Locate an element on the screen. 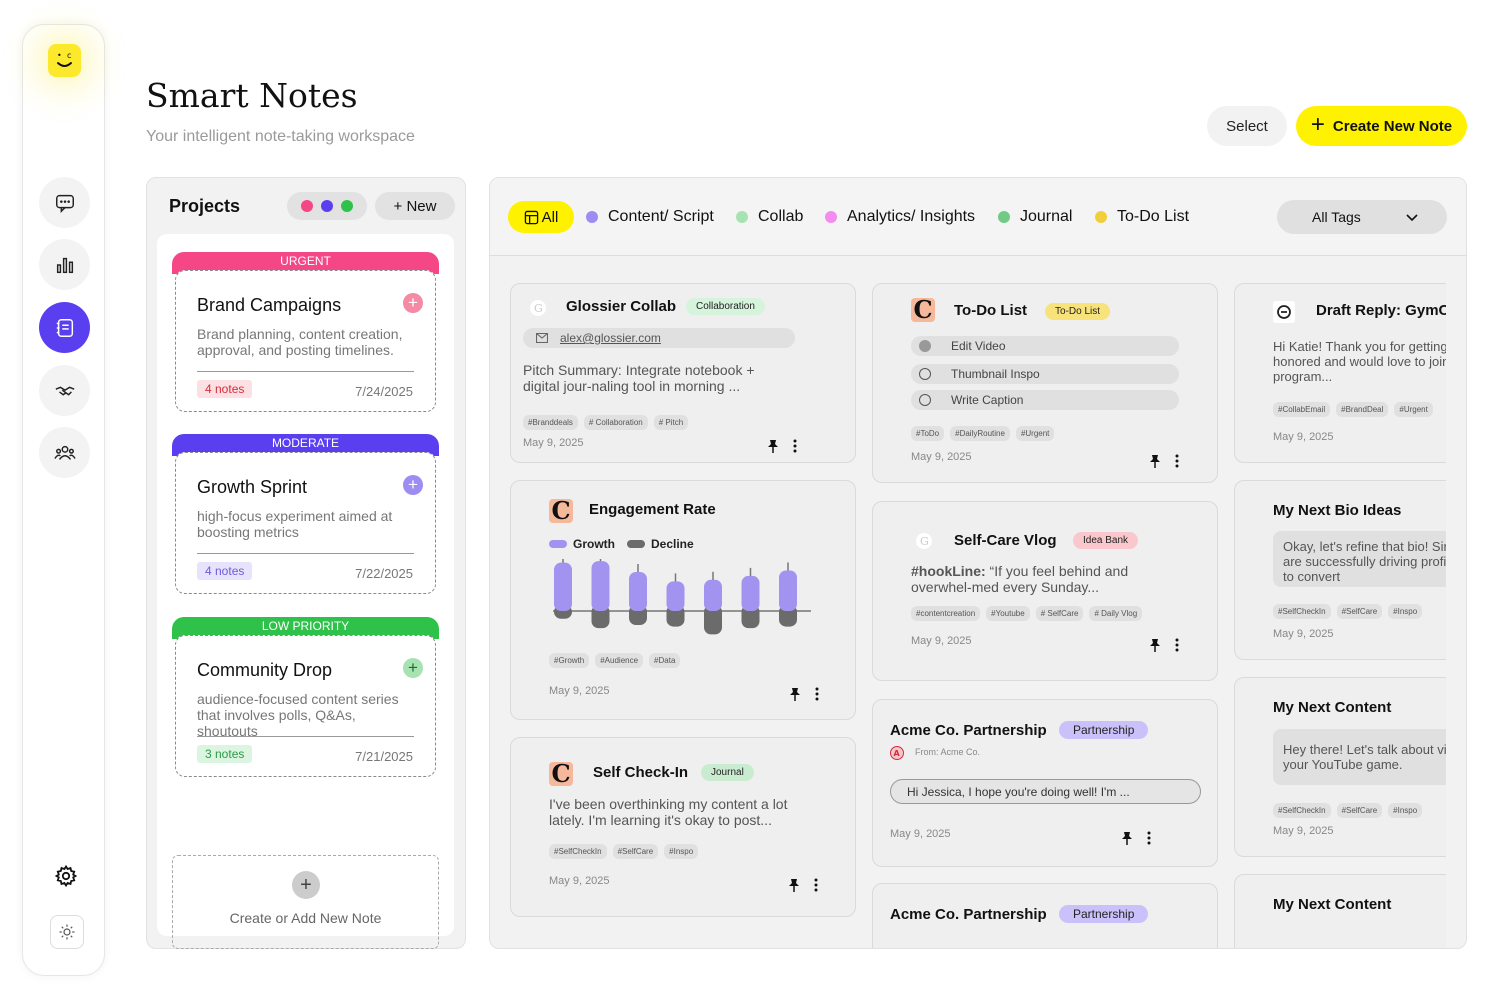  project-date: 7/22/2025 is located at coordinates (384, 573).